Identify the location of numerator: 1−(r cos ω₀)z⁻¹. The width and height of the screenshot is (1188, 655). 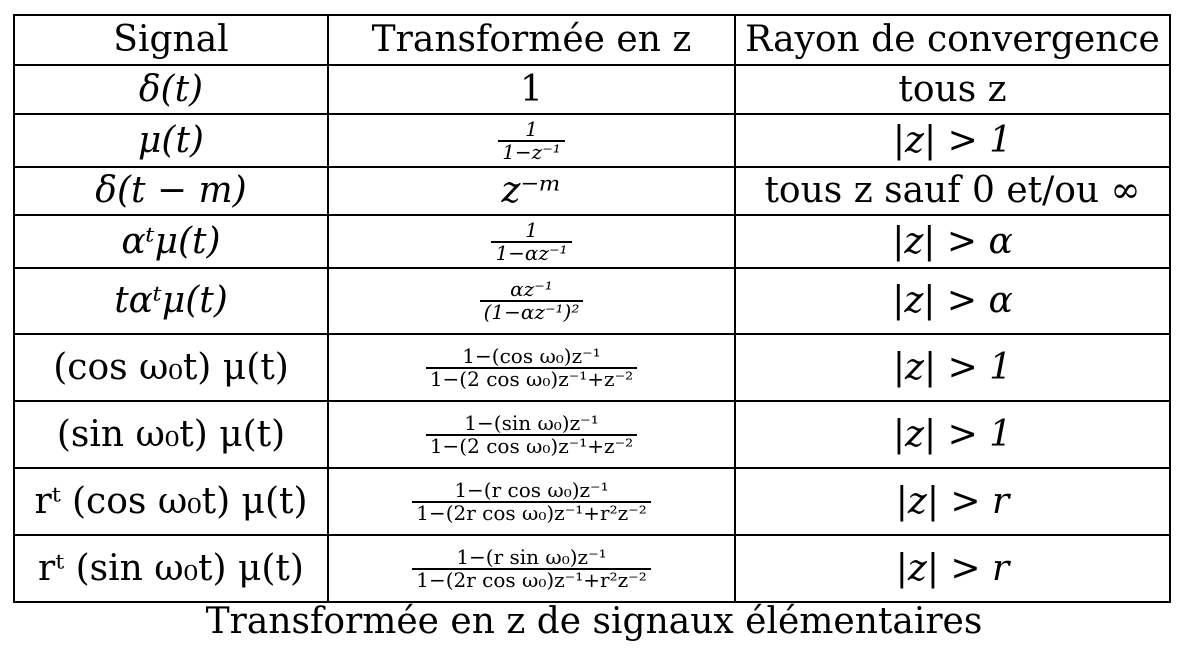
(531, 489).